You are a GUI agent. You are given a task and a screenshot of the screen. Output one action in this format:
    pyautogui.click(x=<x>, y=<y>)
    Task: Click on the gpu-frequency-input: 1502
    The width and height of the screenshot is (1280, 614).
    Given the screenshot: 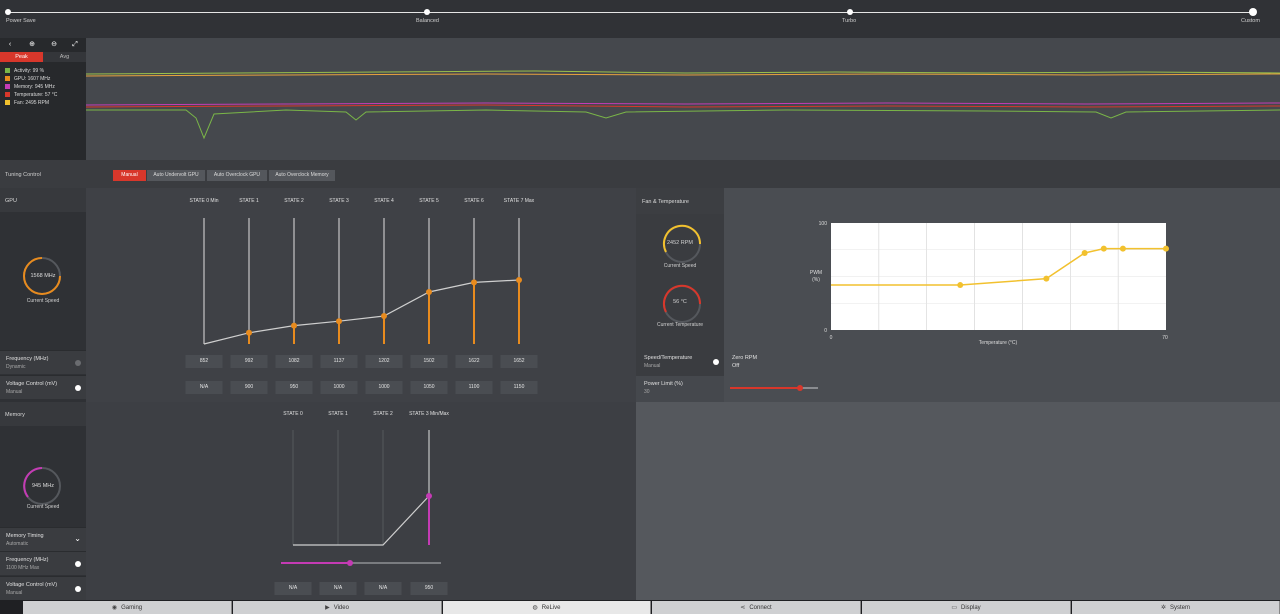 What is the action you would take?
    pyautogui.click(x=429, y=361)
    